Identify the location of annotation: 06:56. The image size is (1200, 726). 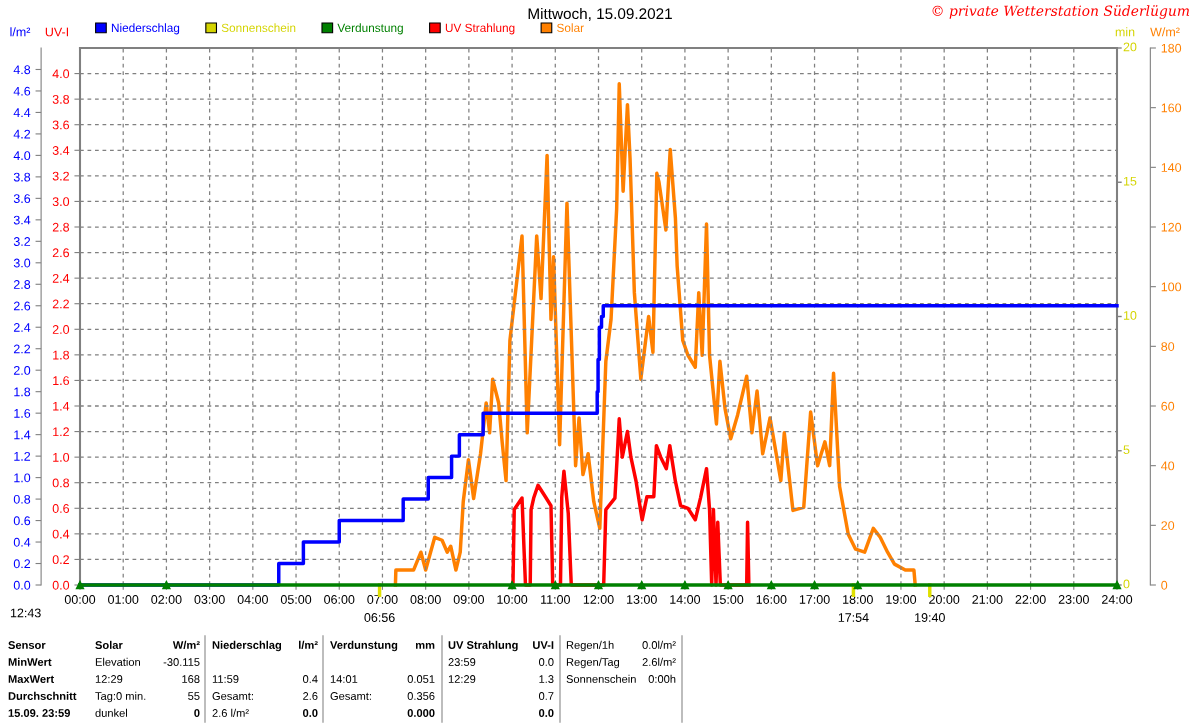
(379, 617).